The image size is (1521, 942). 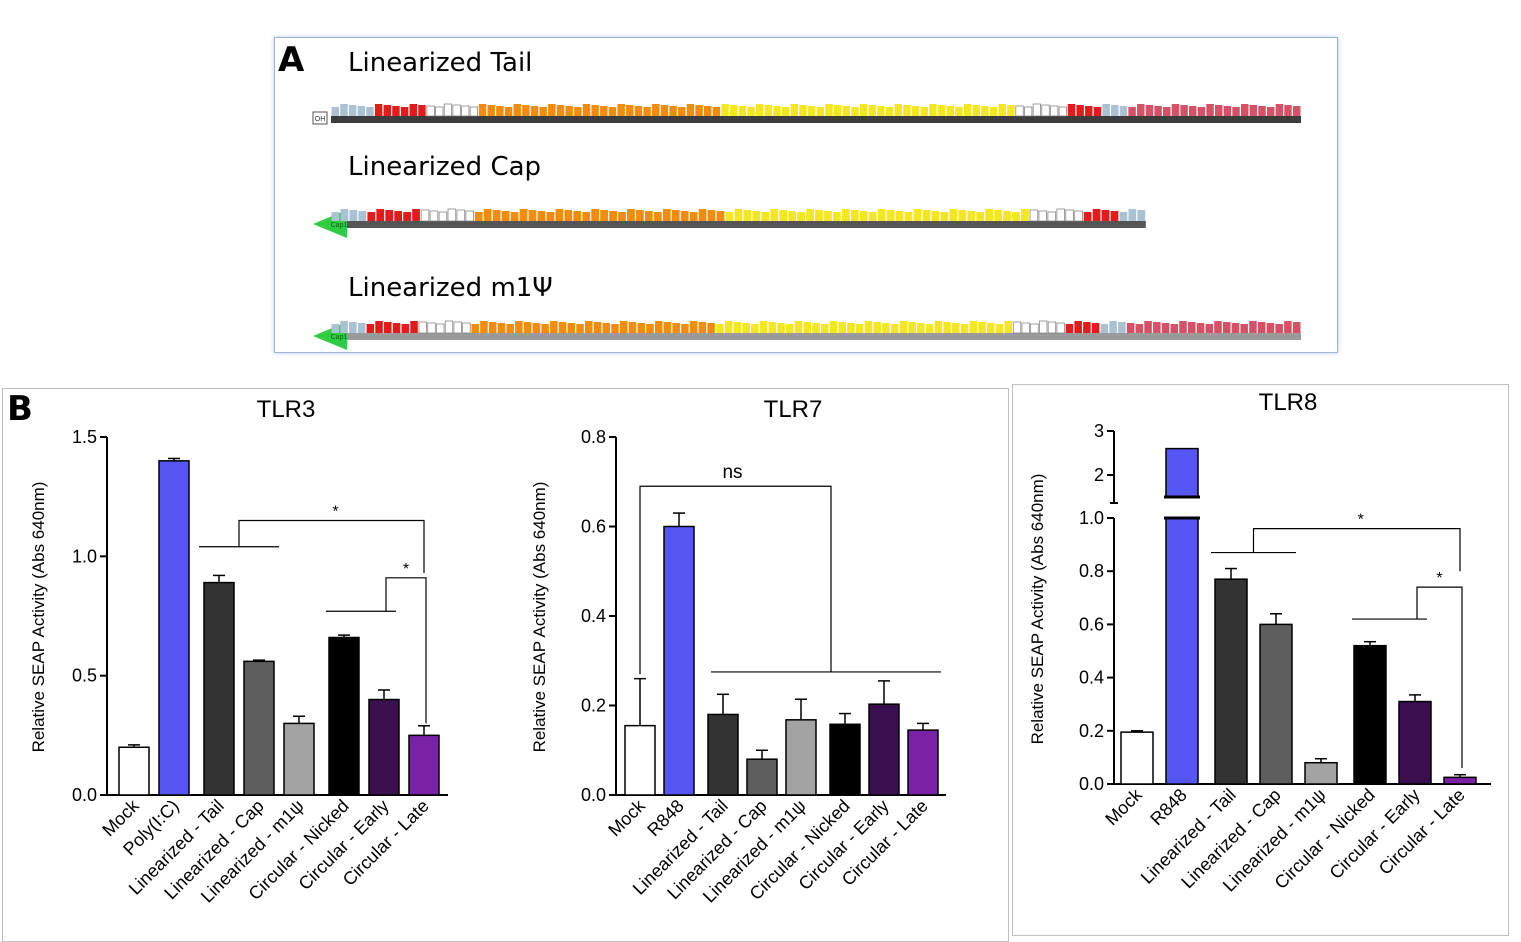 What do you see at coordinates (84, 676) in the screenshot?
I see `y-tick-label: 0.5` at bounding box center [84, 676].